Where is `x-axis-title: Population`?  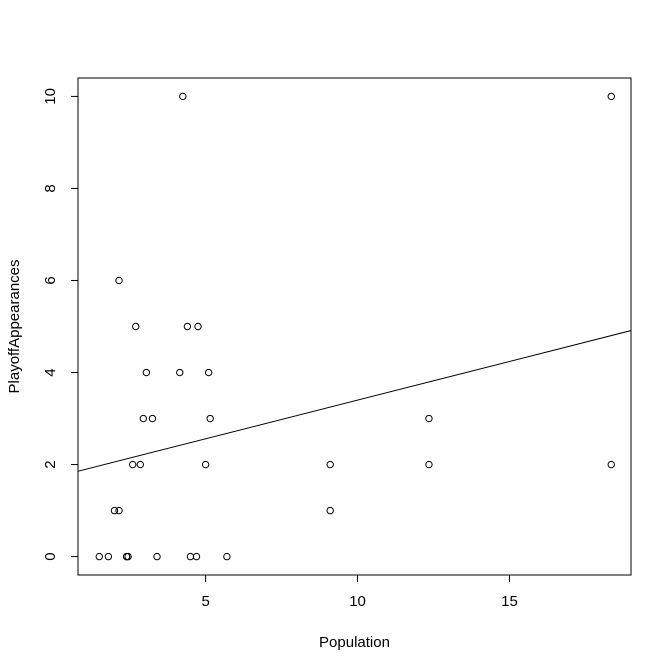 x-axis-title: Population is located at coordinates (354, 642).